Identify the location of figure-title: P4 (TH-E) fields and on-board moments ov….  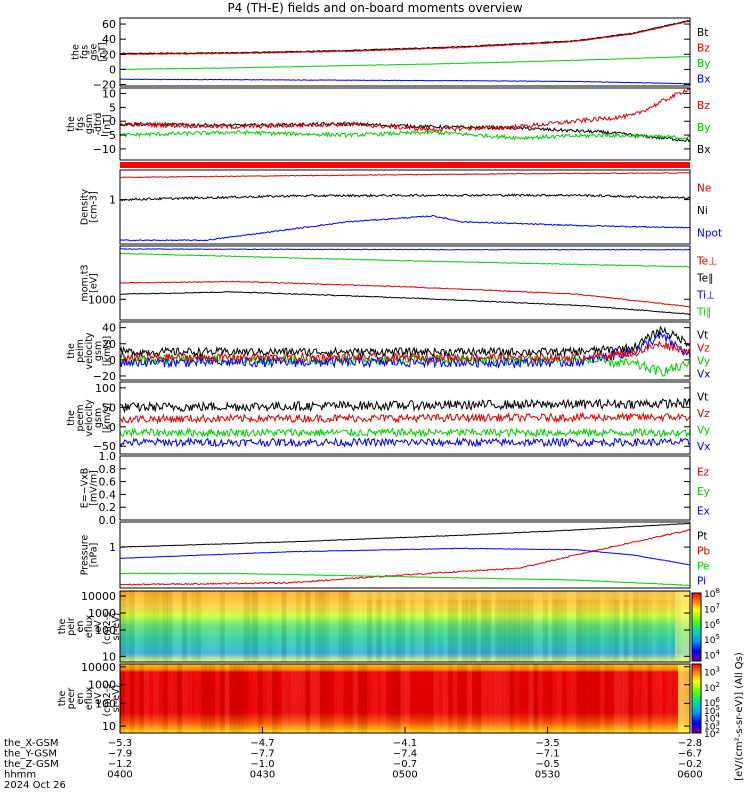
(375, 8).